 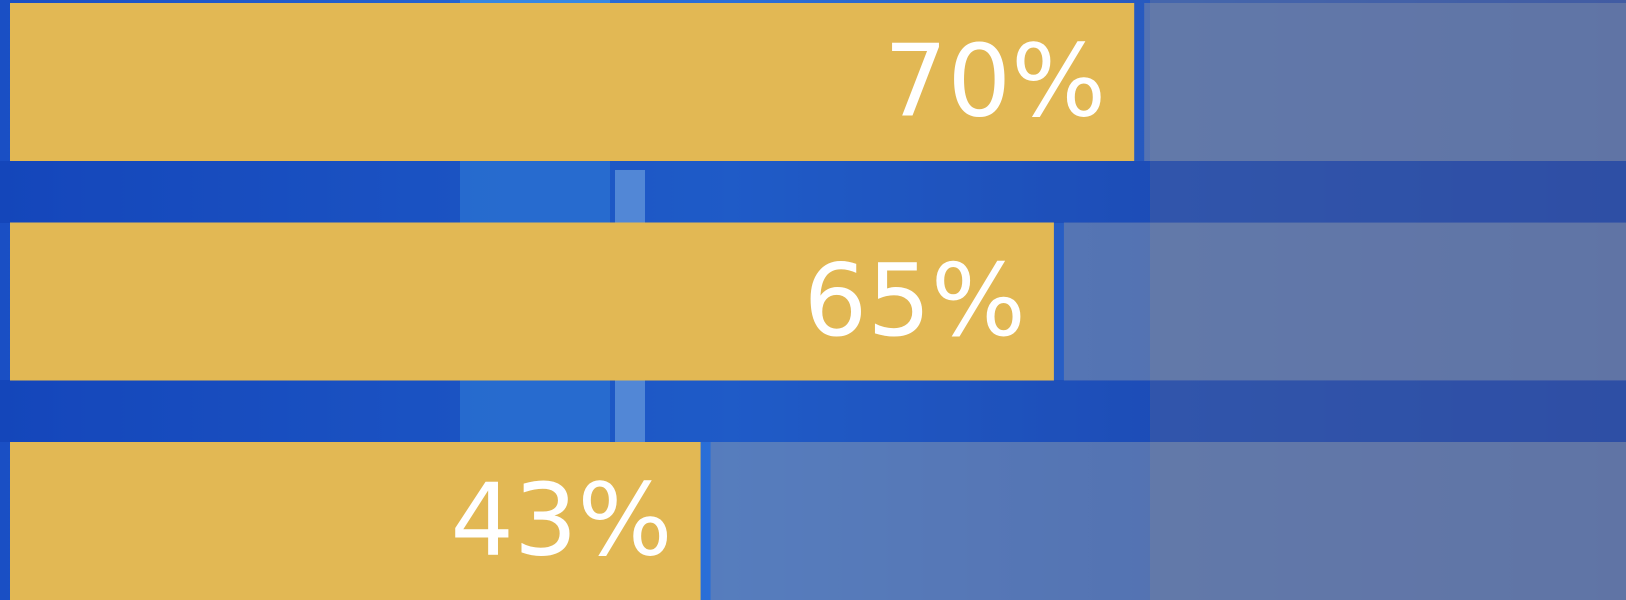 I want to click on data-label: 70%, so click(x=995, y=80).